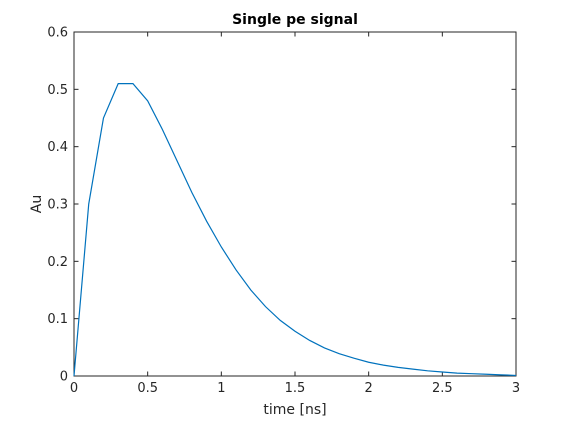  What do you see at coordinates (57, 319) in the screenshot?
I see `y-tick-label: 0.1` at bounding box center [57, 319].